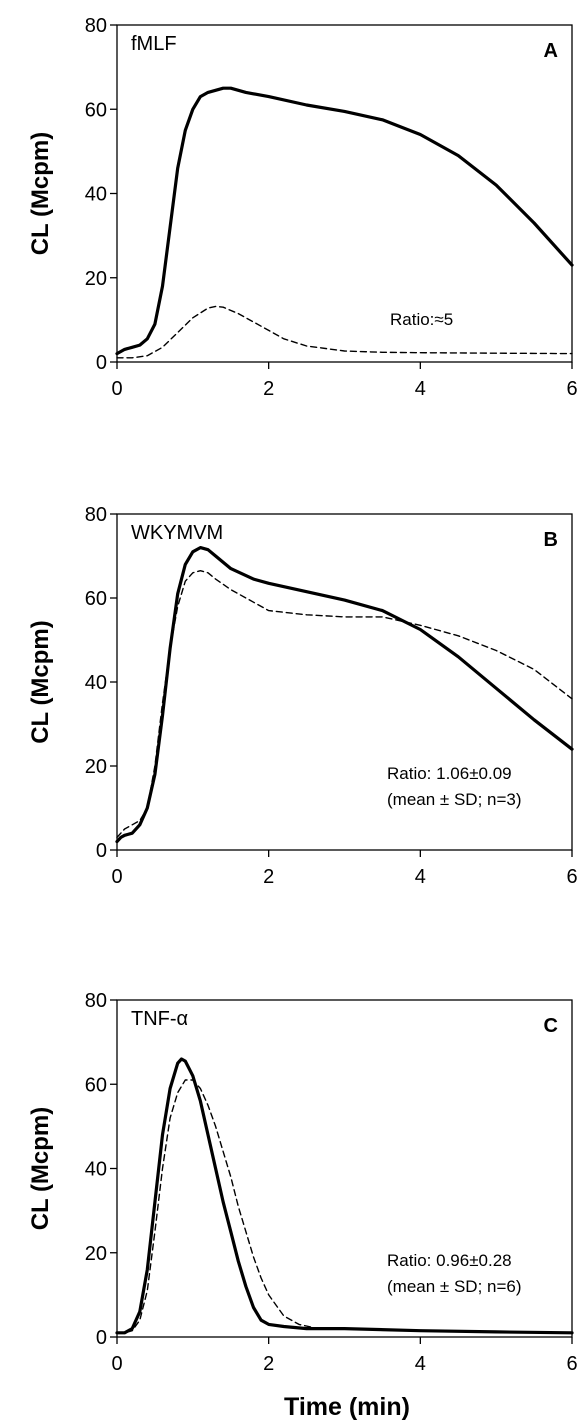  I want to click on panel-title: TNF-α, so click(159, 1019).